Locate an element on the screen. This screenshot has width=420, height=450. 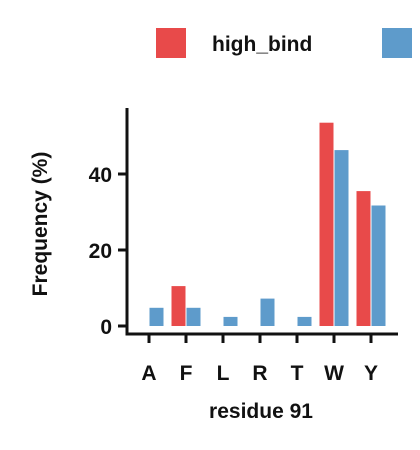
x-tick-label-R: R is located at coordinates (259, 373).